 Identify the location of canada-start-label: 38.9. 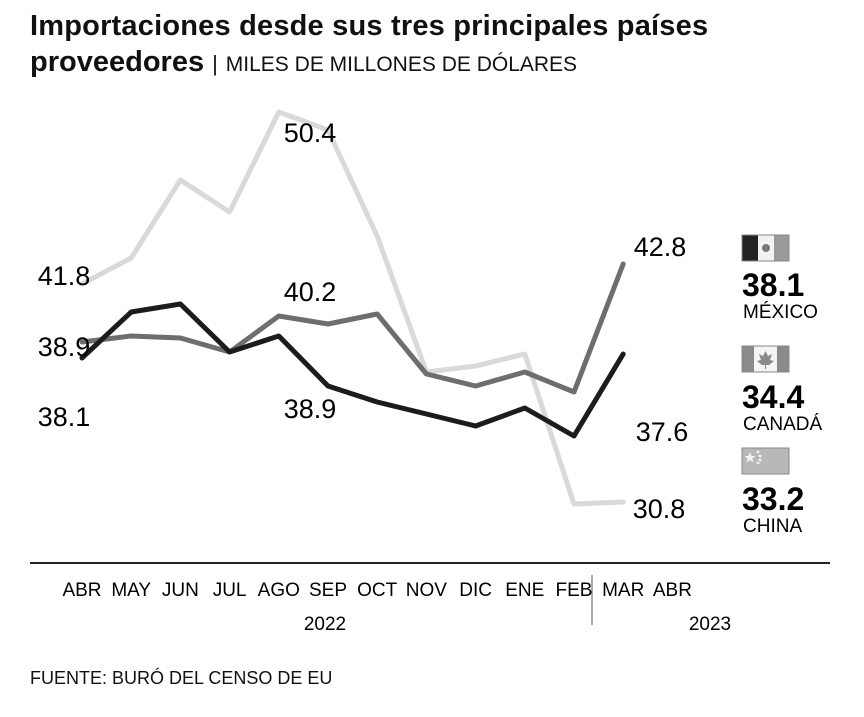
(64, 347).